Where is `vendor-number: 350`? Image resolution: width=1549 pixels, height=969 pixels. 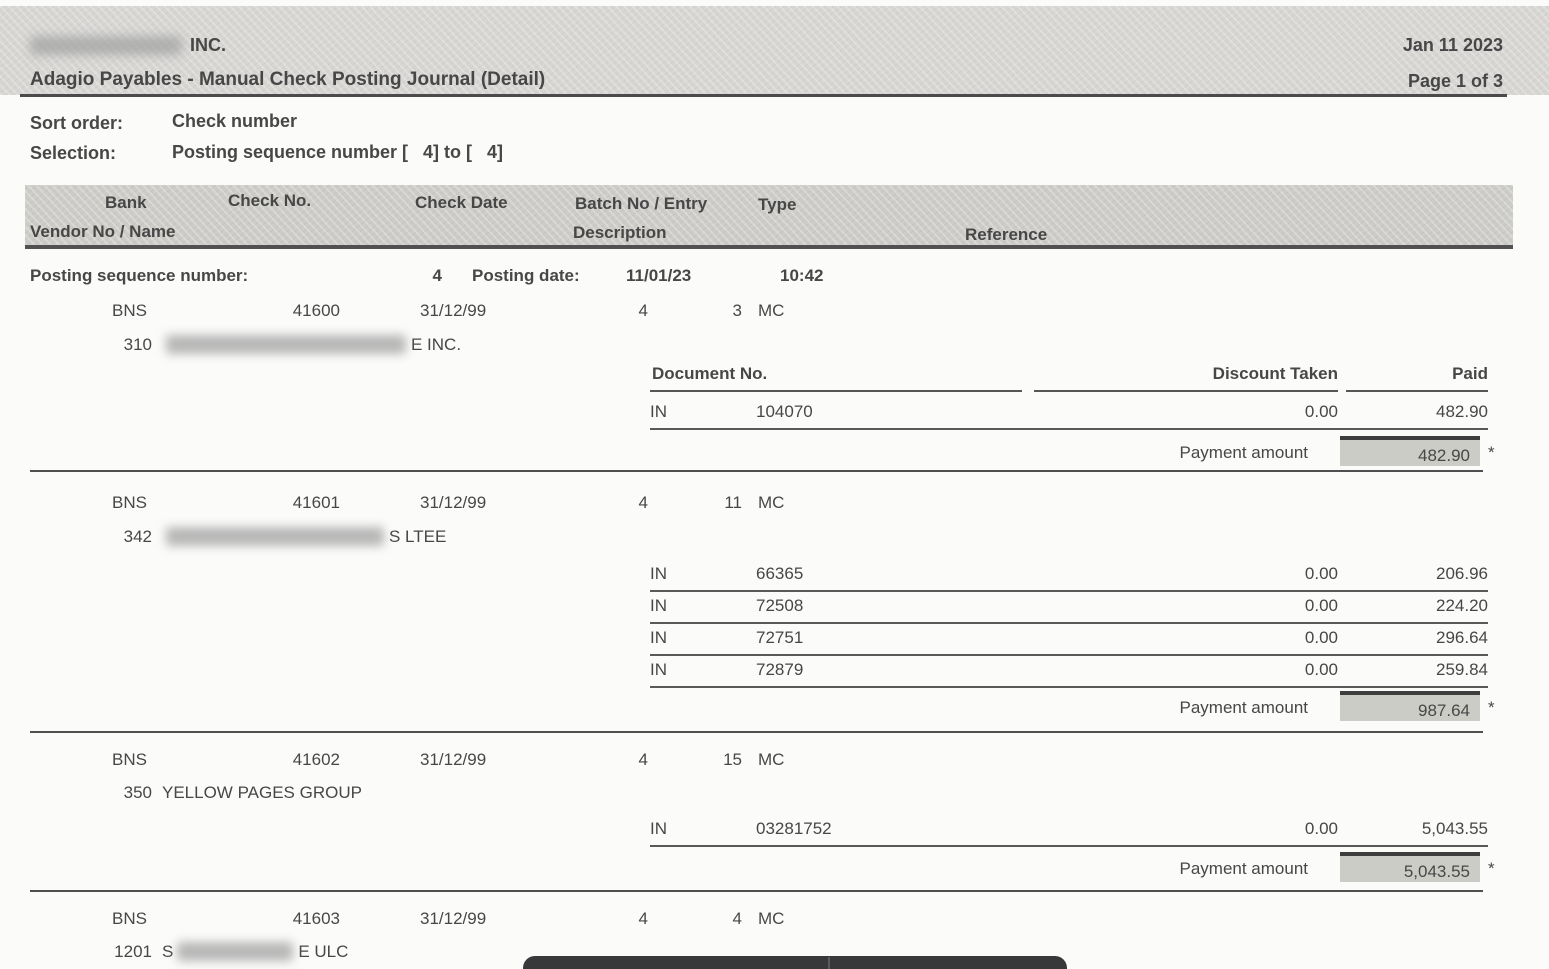 vendor-number: 350 is located at coordinates (137, 792).